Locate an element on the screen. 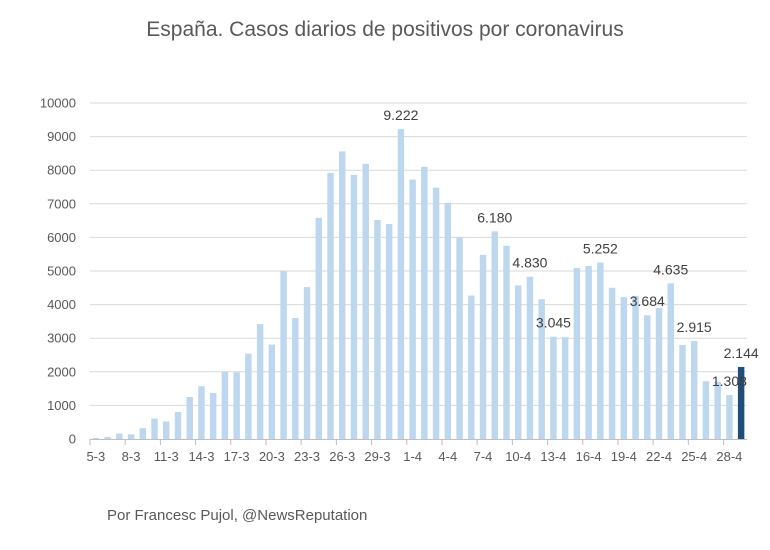 Image resolution: width=770 pixels, height=550 pixels. data-label: 5.252 is located at coordinates (600, 249).